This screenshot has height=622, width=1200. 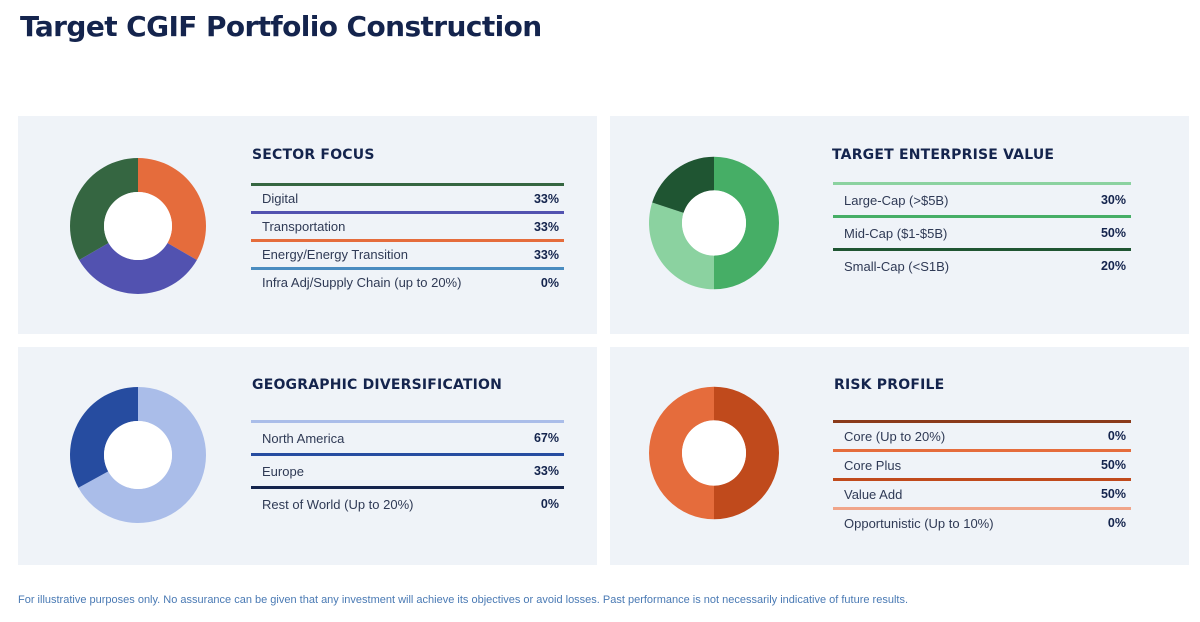 I want to click on legend-row: Transportation 33%, so click(x=407, y=225).